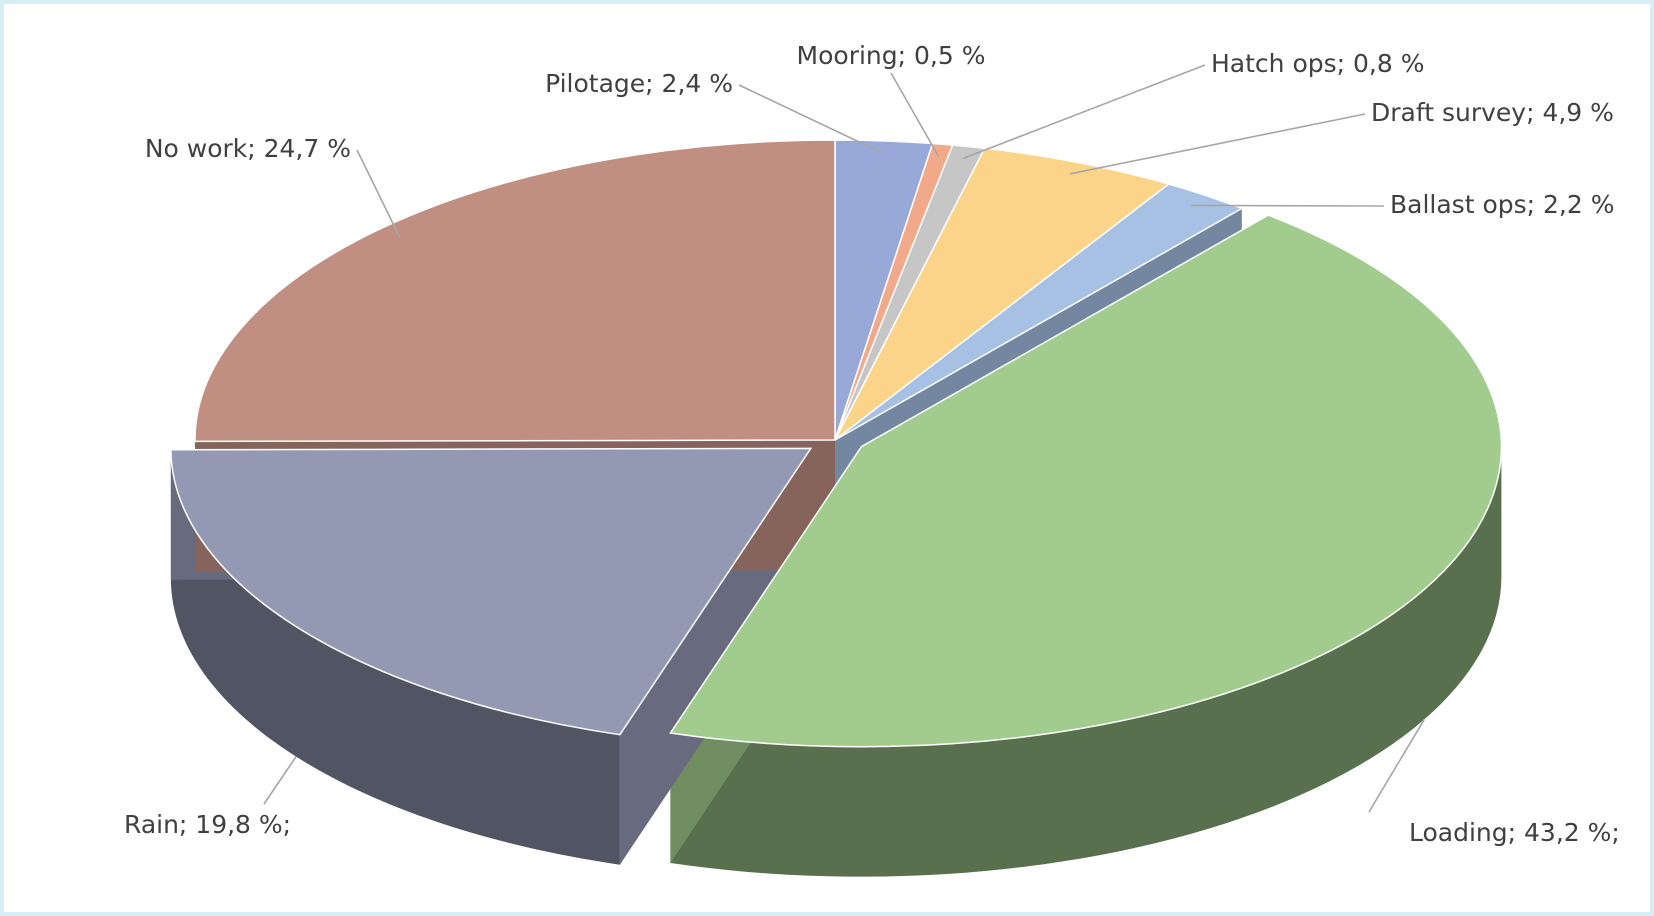 The image size is (1654, 916). Describe the element at coordinates (1502, 204) in the screenshot. I see `data-label: Ballast ops; 2,2 %` at that location.